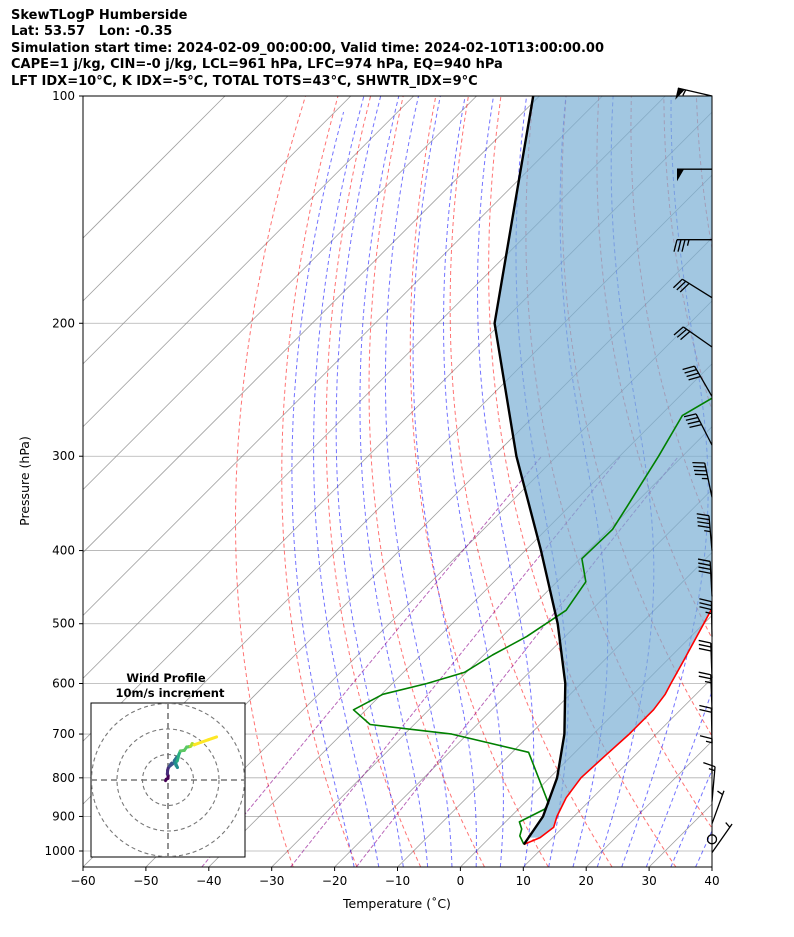 This screenshot has width=794, height=937. What do you see at coordinates (63, 734) in the screenshot?
I see `y-tick-label: 700` at bounding box center [63, 734].